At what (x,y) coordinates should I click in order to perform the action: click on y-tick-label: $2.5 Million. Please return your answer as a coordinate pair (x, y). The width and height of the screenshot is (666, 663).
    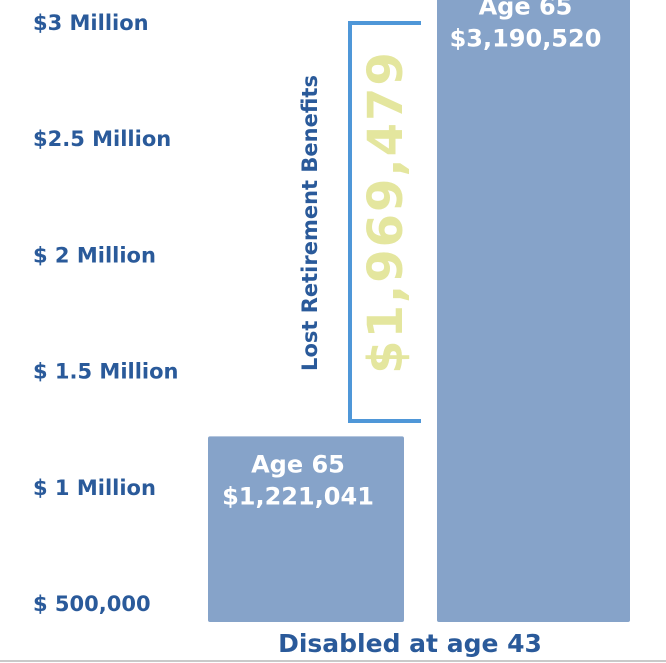
    Looking at the image, I should click on (102, 139).